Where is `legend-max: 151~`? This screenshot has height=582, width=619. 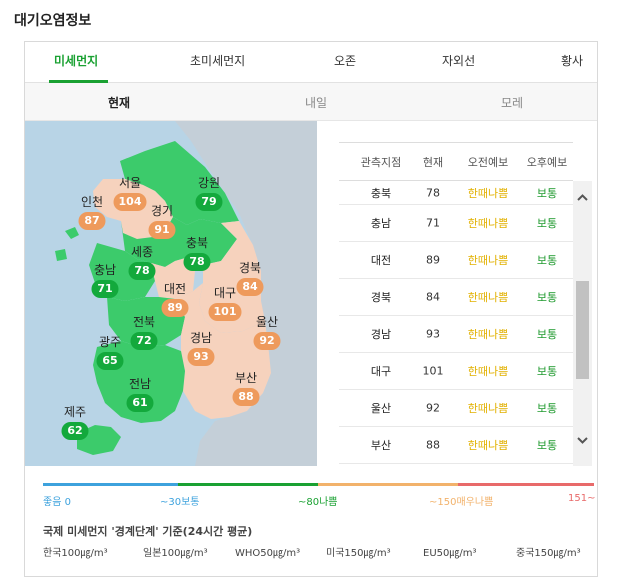
legend-max: 151~ is located at coordinates (582, 498).